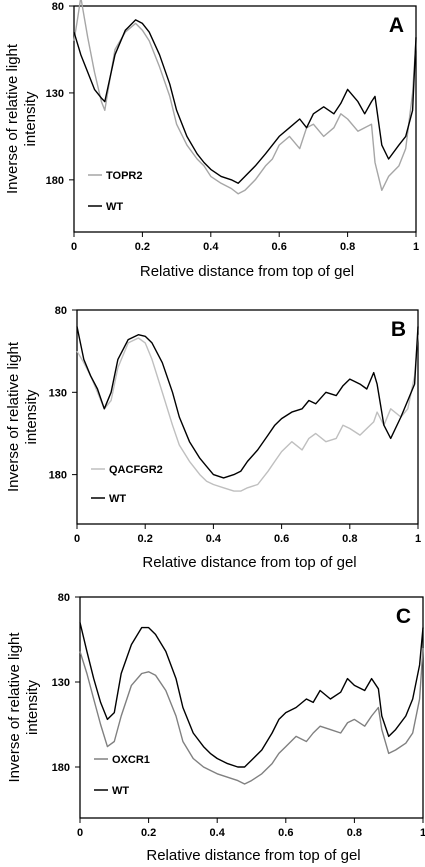  Describe the element at coordinates (396, 25) in the screenshot. I see `panel-letter: A` at that location.